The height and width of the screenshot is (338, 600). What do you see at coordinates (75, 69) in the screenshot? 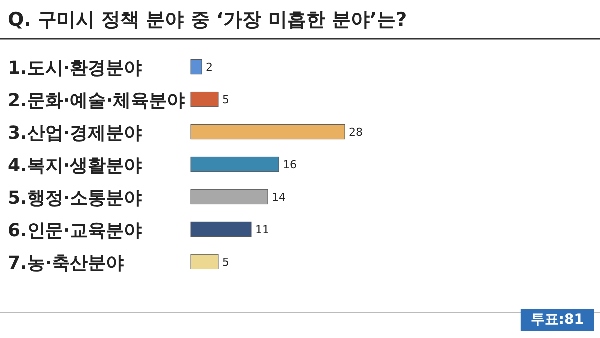
I see `y-tick-label: 1.도시·환경분야` at bounding box center [75, 69].